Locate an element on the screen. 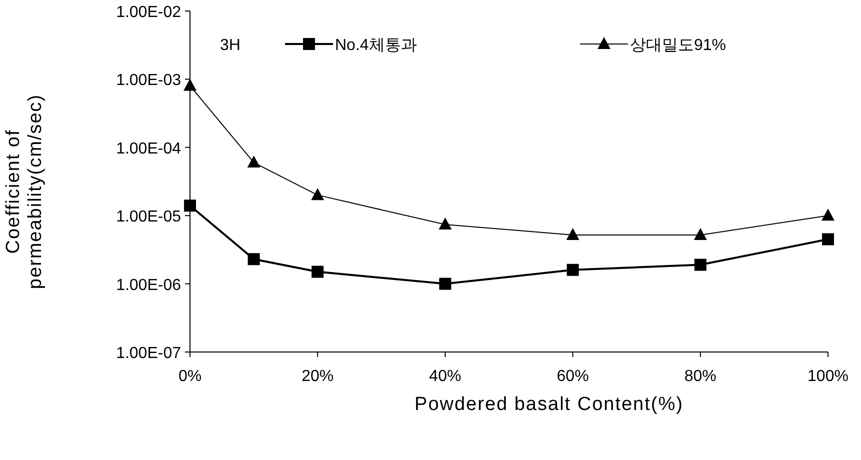 Image resolution: width=861 pixels, height=460 pixels. legend-label: 상대밀도91% is located at coordinates (678, 45).